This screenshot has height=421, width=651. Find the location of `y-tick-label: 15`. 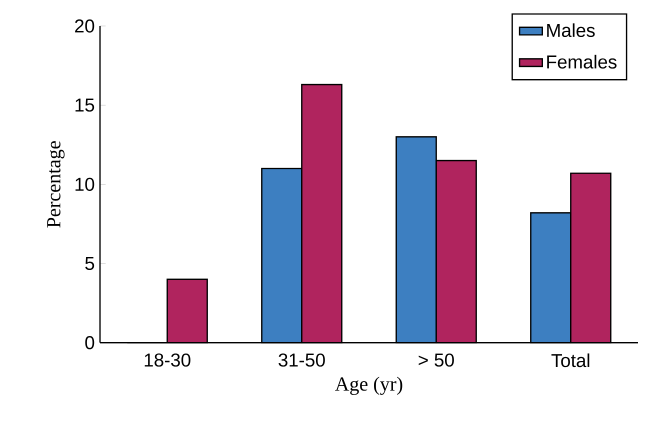

y-tick-label: 15 is located at coordinates (85, 105).